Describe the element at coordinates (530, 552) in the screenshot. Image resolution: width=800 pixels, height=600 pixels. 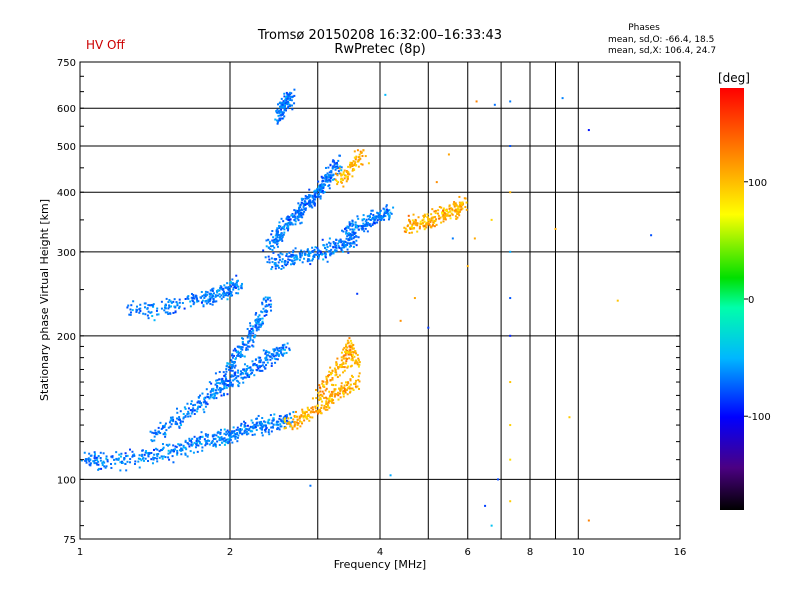
I see `x-tick-label: 8` at that location.